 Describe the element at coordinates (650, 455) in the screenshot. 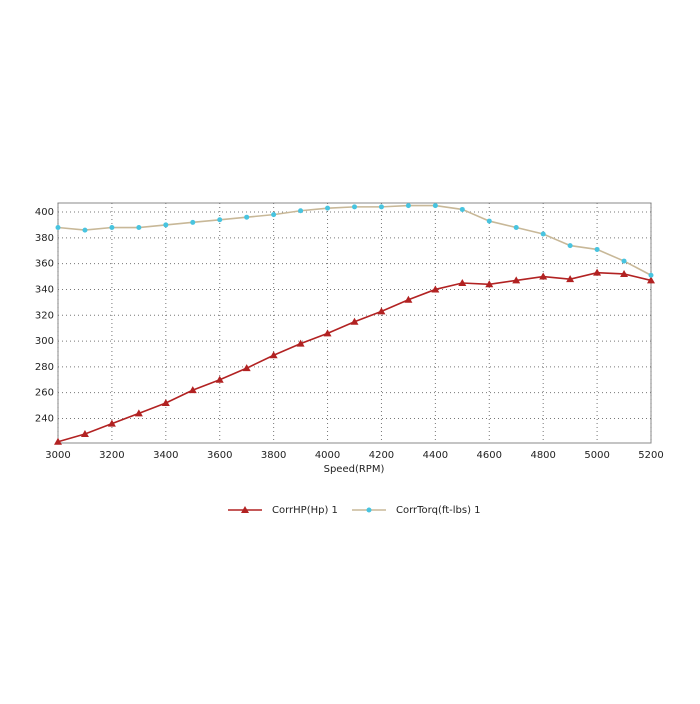

I see `x-tick-label: 5200` at that location.